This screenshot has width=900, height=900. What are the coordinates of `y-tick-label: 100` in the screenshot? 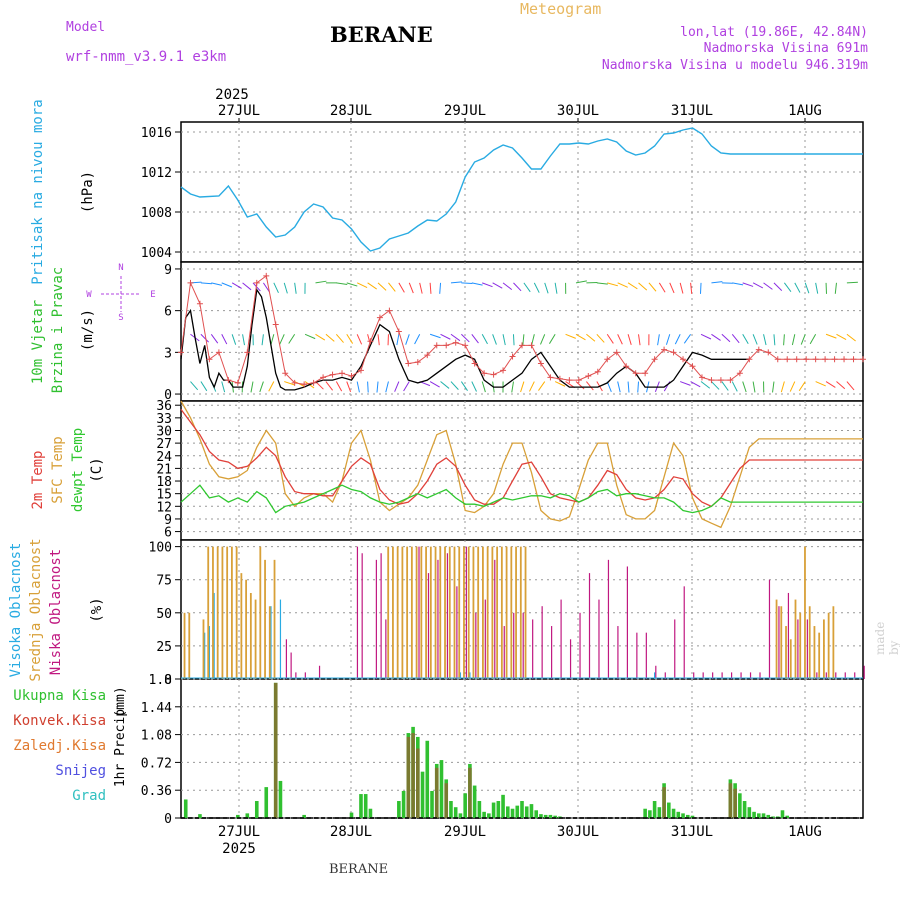 It's located at (160, 548).